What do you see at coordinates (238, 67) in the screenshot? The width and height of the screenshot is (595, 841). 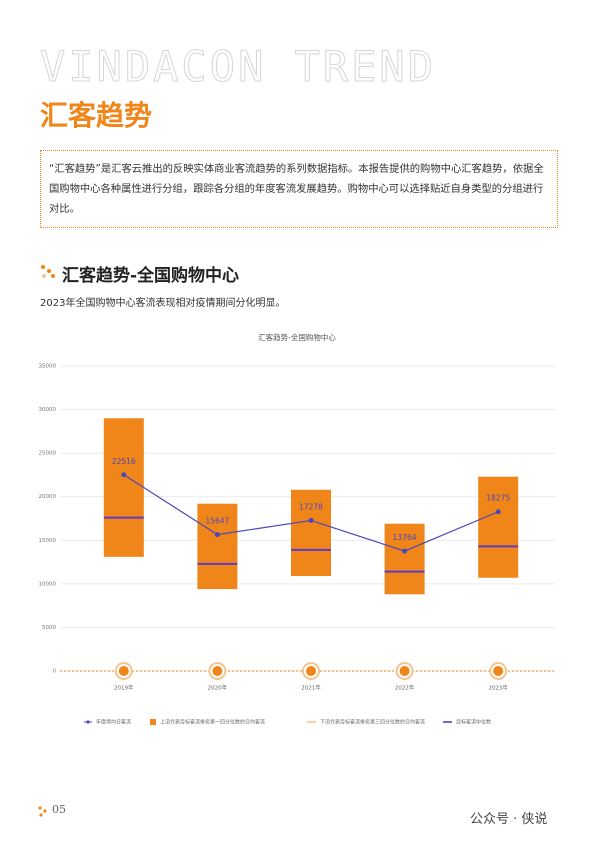 I see `brand: VINDACON TREND` at bounding box center [238, 67].